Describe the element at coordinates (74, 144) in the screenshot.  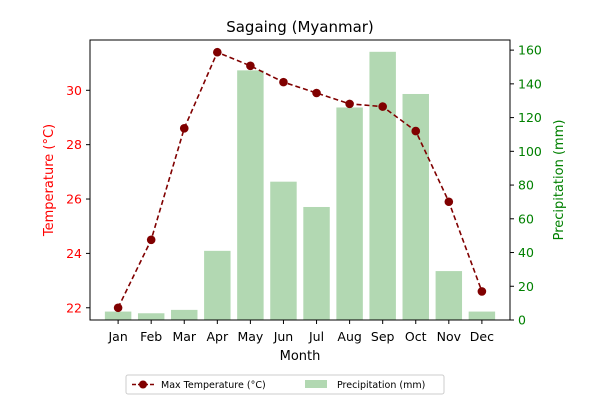
I see `left-tick-label: 28` at that location.